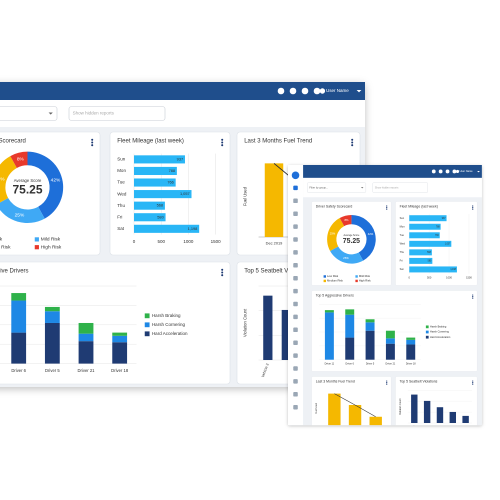  Describe the element at coordinates (330, 363) in the screenshot. I see `x-tick-label: Driver 11` at that location.